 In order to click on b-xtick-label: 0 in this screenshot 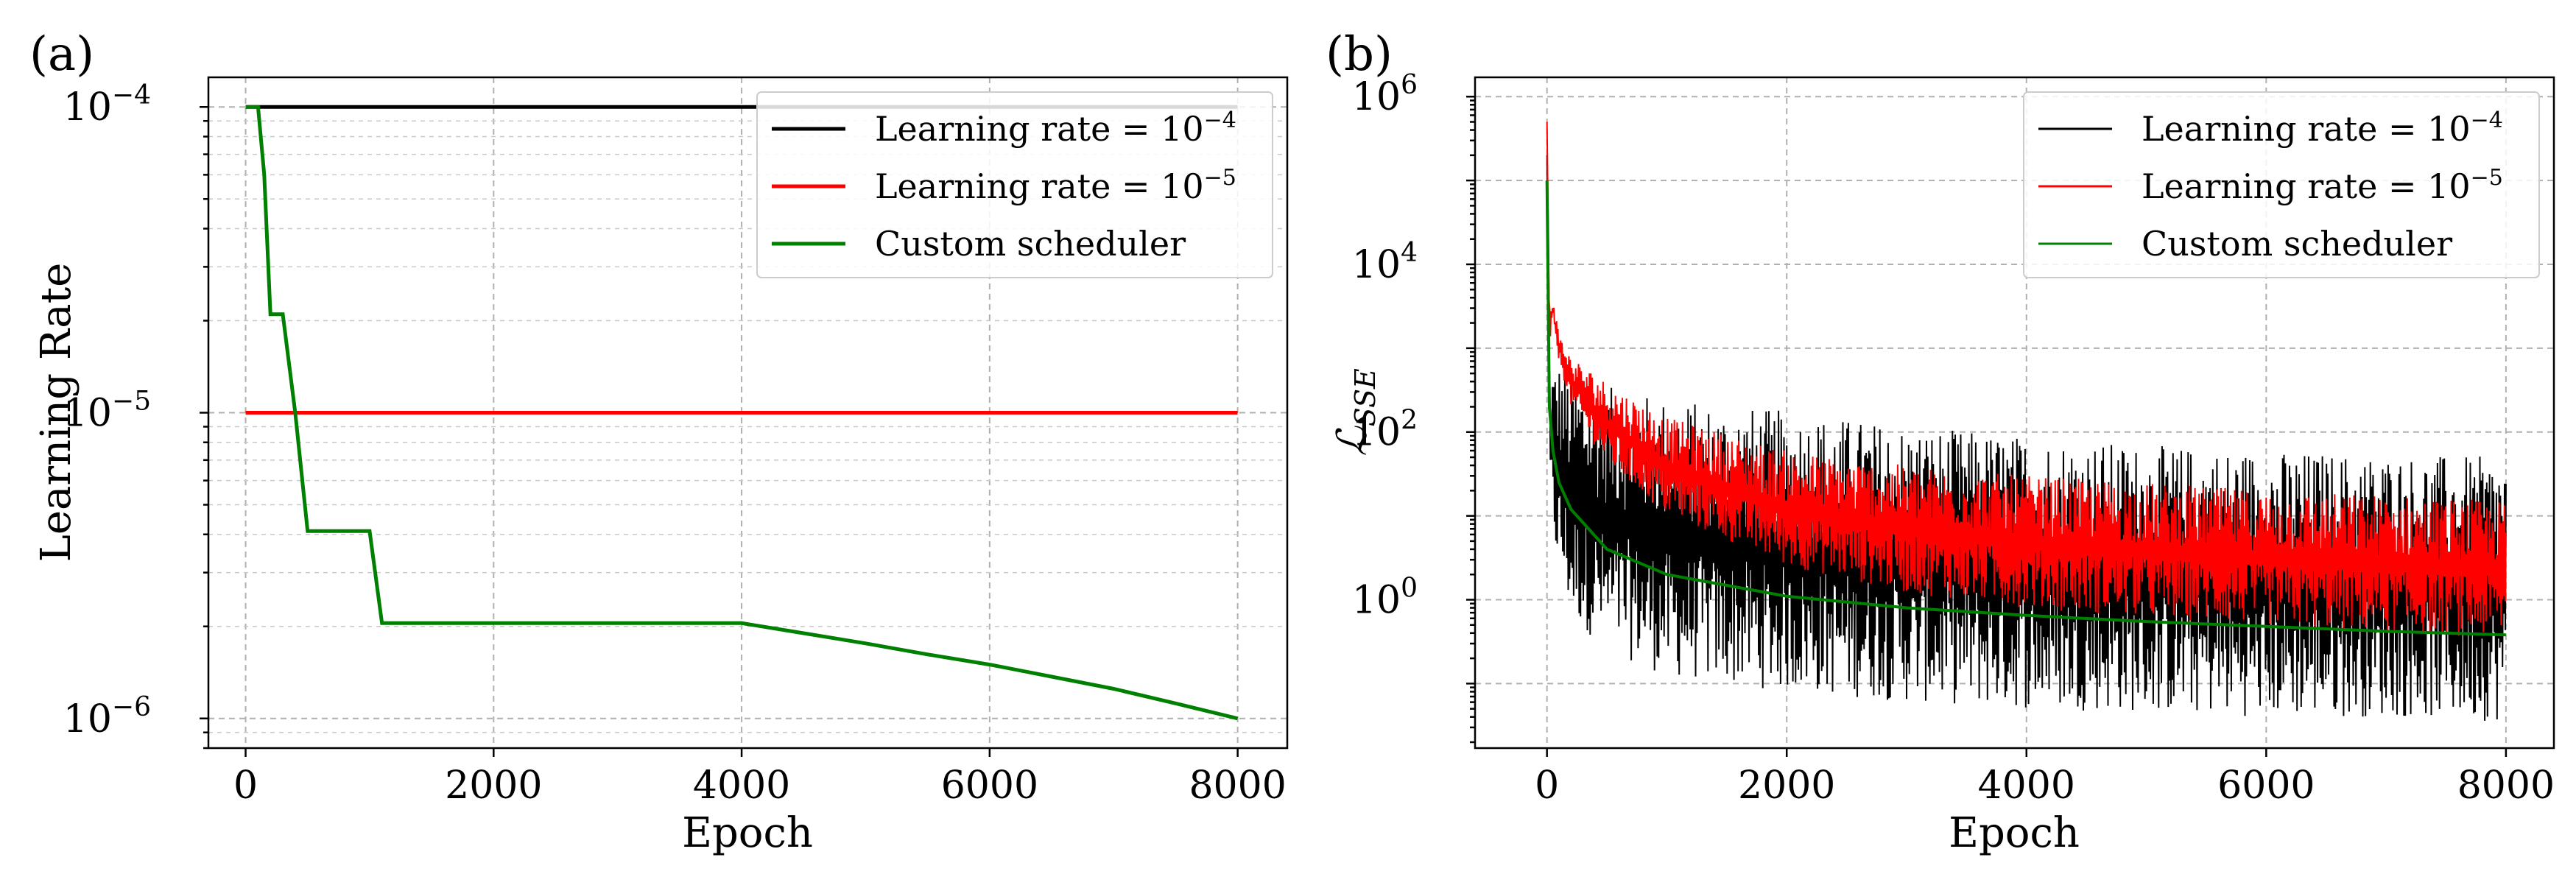, I will do `click(1547, 786)`.